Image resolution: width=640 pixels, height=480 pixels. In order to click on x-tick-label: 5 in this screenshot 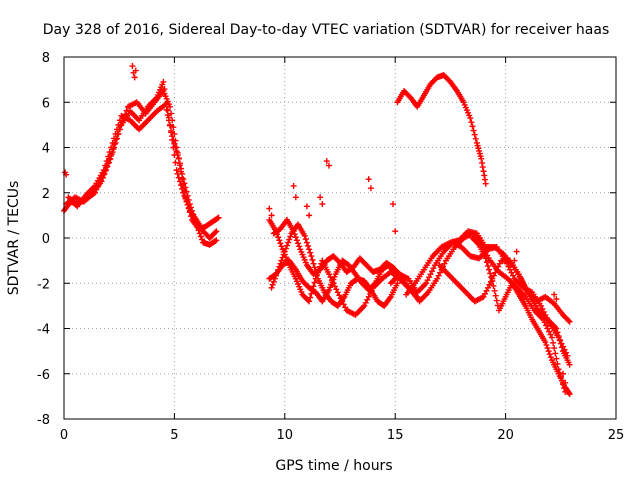, I will do `click(174, 435)`.